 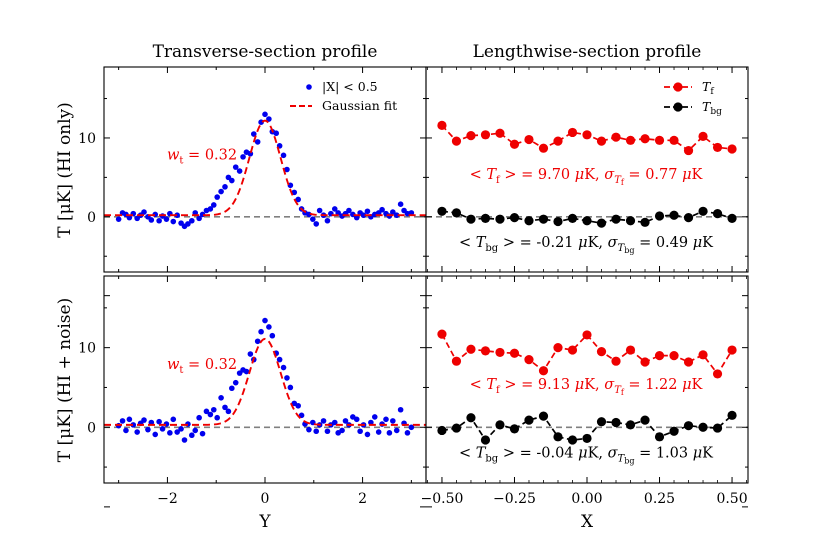 What do you see at coordinates (693, 98) in the screenshot?
I see `legend: Tf Tbg` at bounding box center [693, 98].